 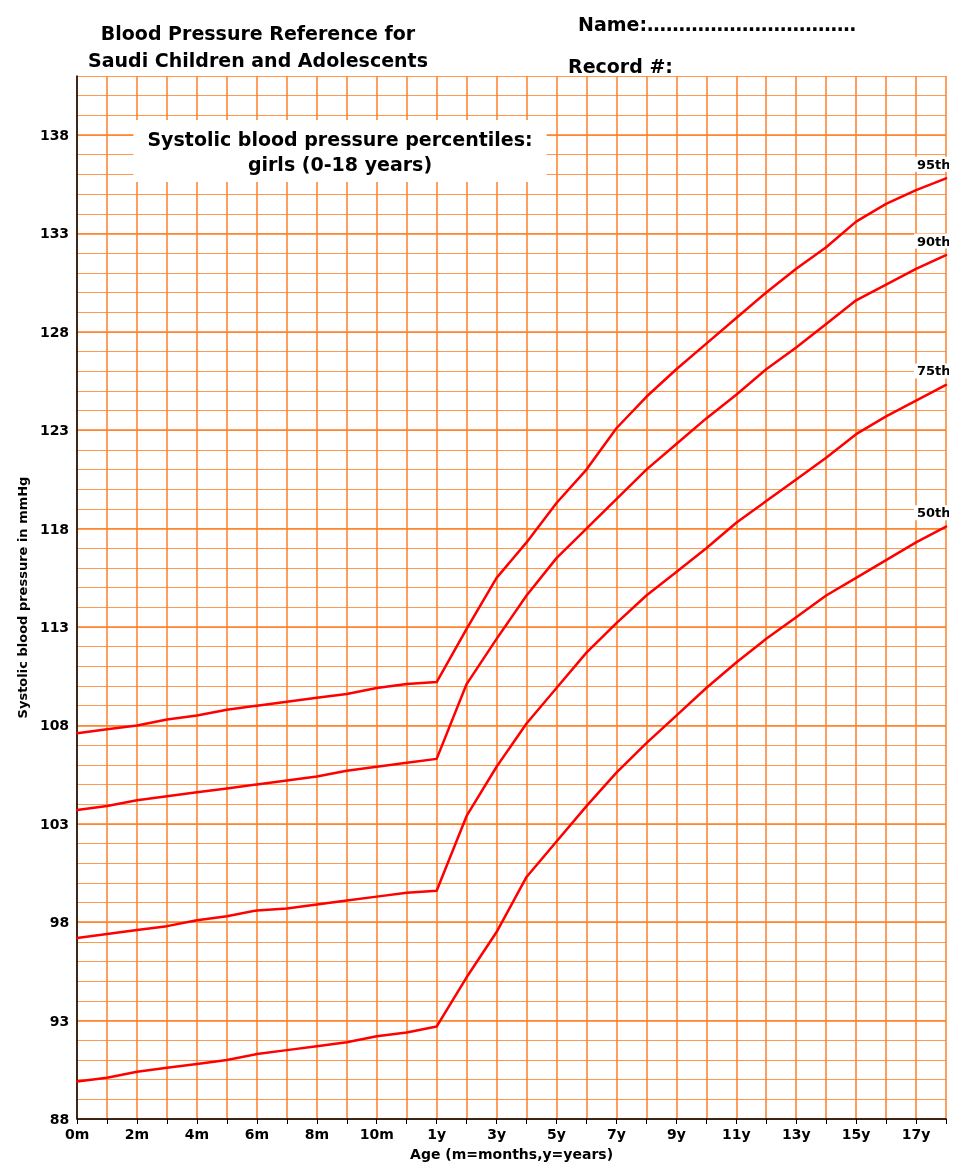 What do you see at coordinates (934, 164) in the screenshot?
I see `series-label: 95th` at bounding box center [934, 164].